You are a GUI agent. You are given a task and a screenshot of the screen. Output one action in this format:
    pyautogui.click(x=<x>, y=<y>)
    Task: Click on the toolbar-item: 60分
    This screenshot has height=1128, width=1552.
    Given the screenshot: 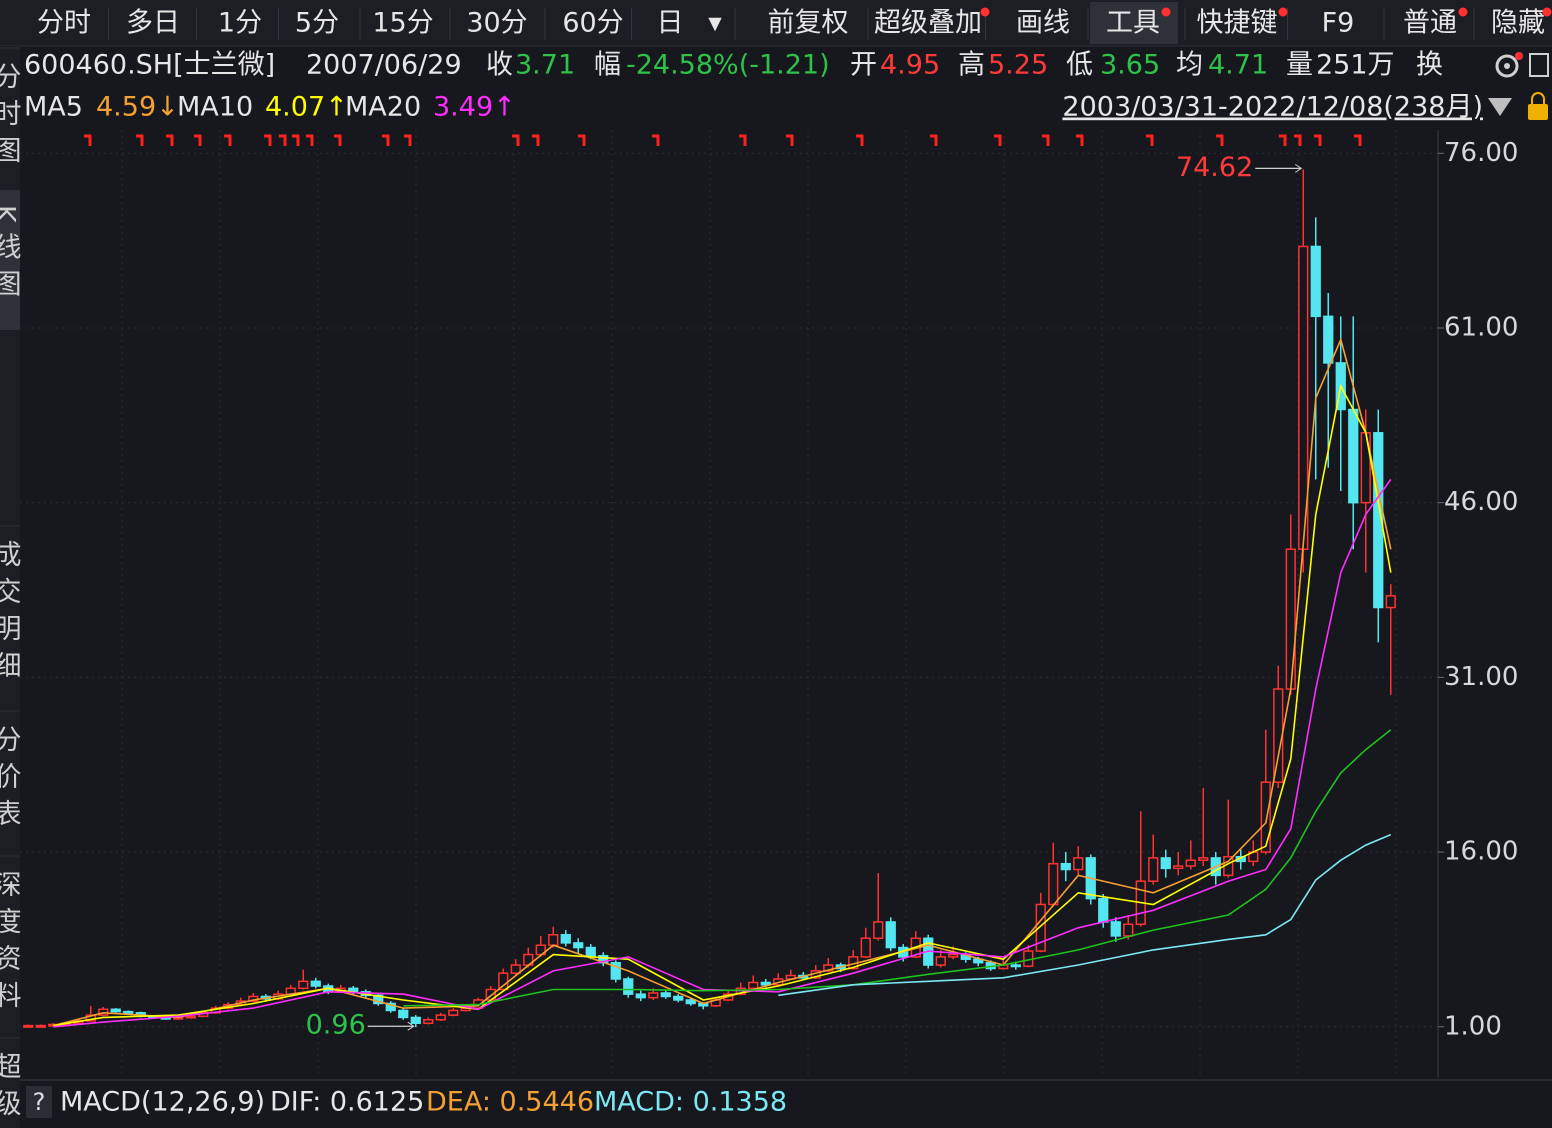 What is the action you would take?
    pyautogui.click(x=592, y=23)
    